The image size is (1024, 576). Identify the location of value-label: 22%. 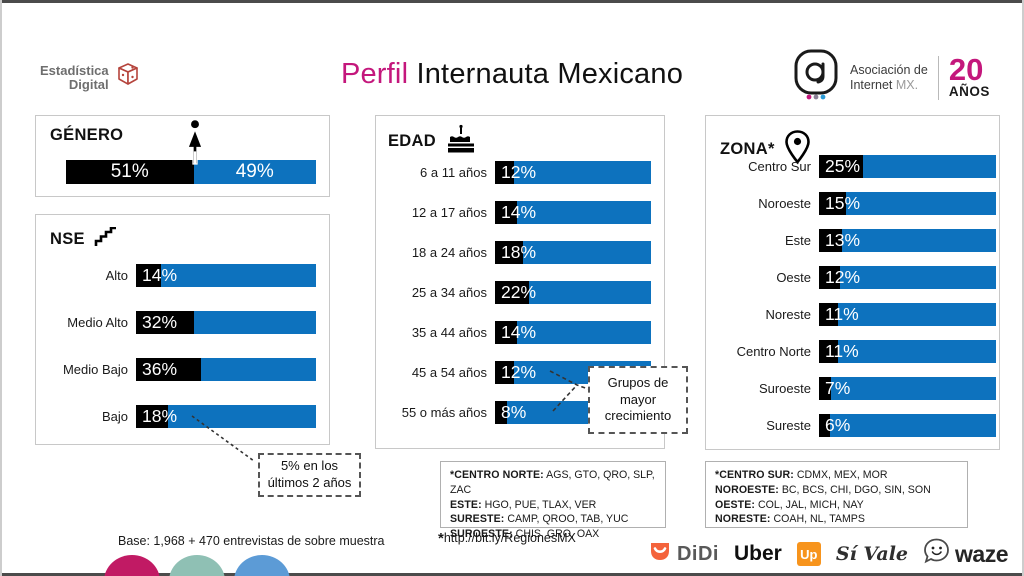
(519, 292).